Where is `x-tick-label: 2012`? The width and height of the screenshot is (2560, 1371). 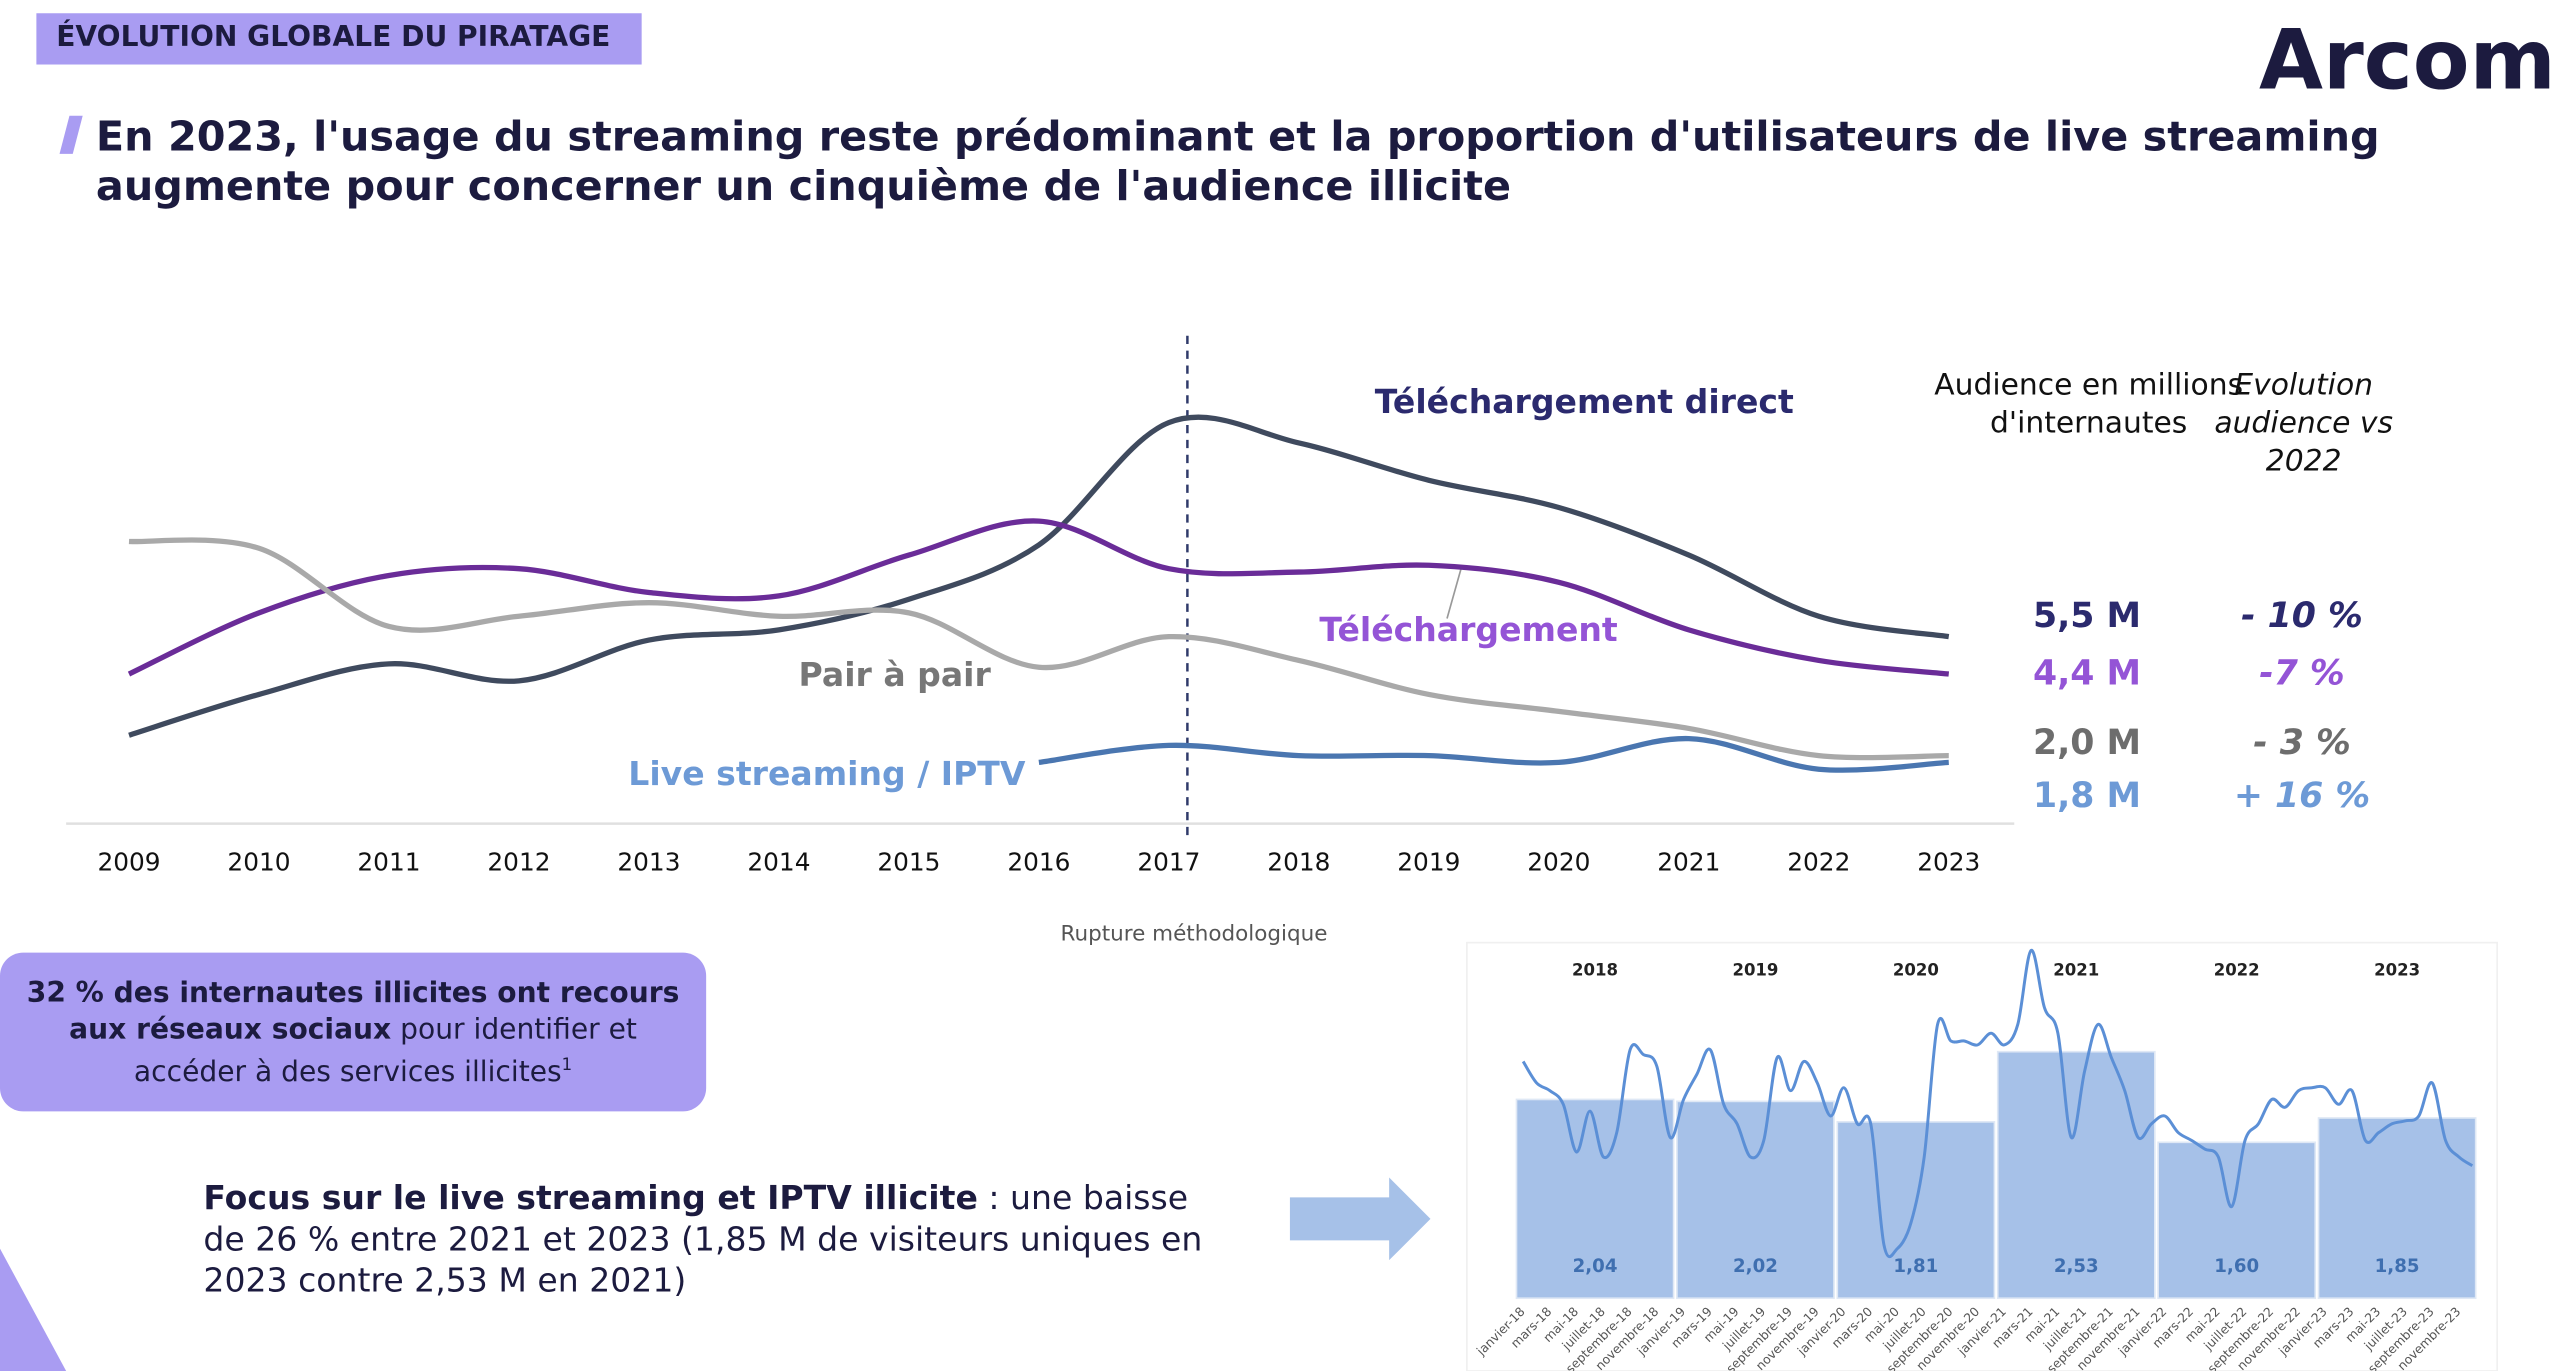 x-tick-label: 2012 is located at coordinates (518, 861).